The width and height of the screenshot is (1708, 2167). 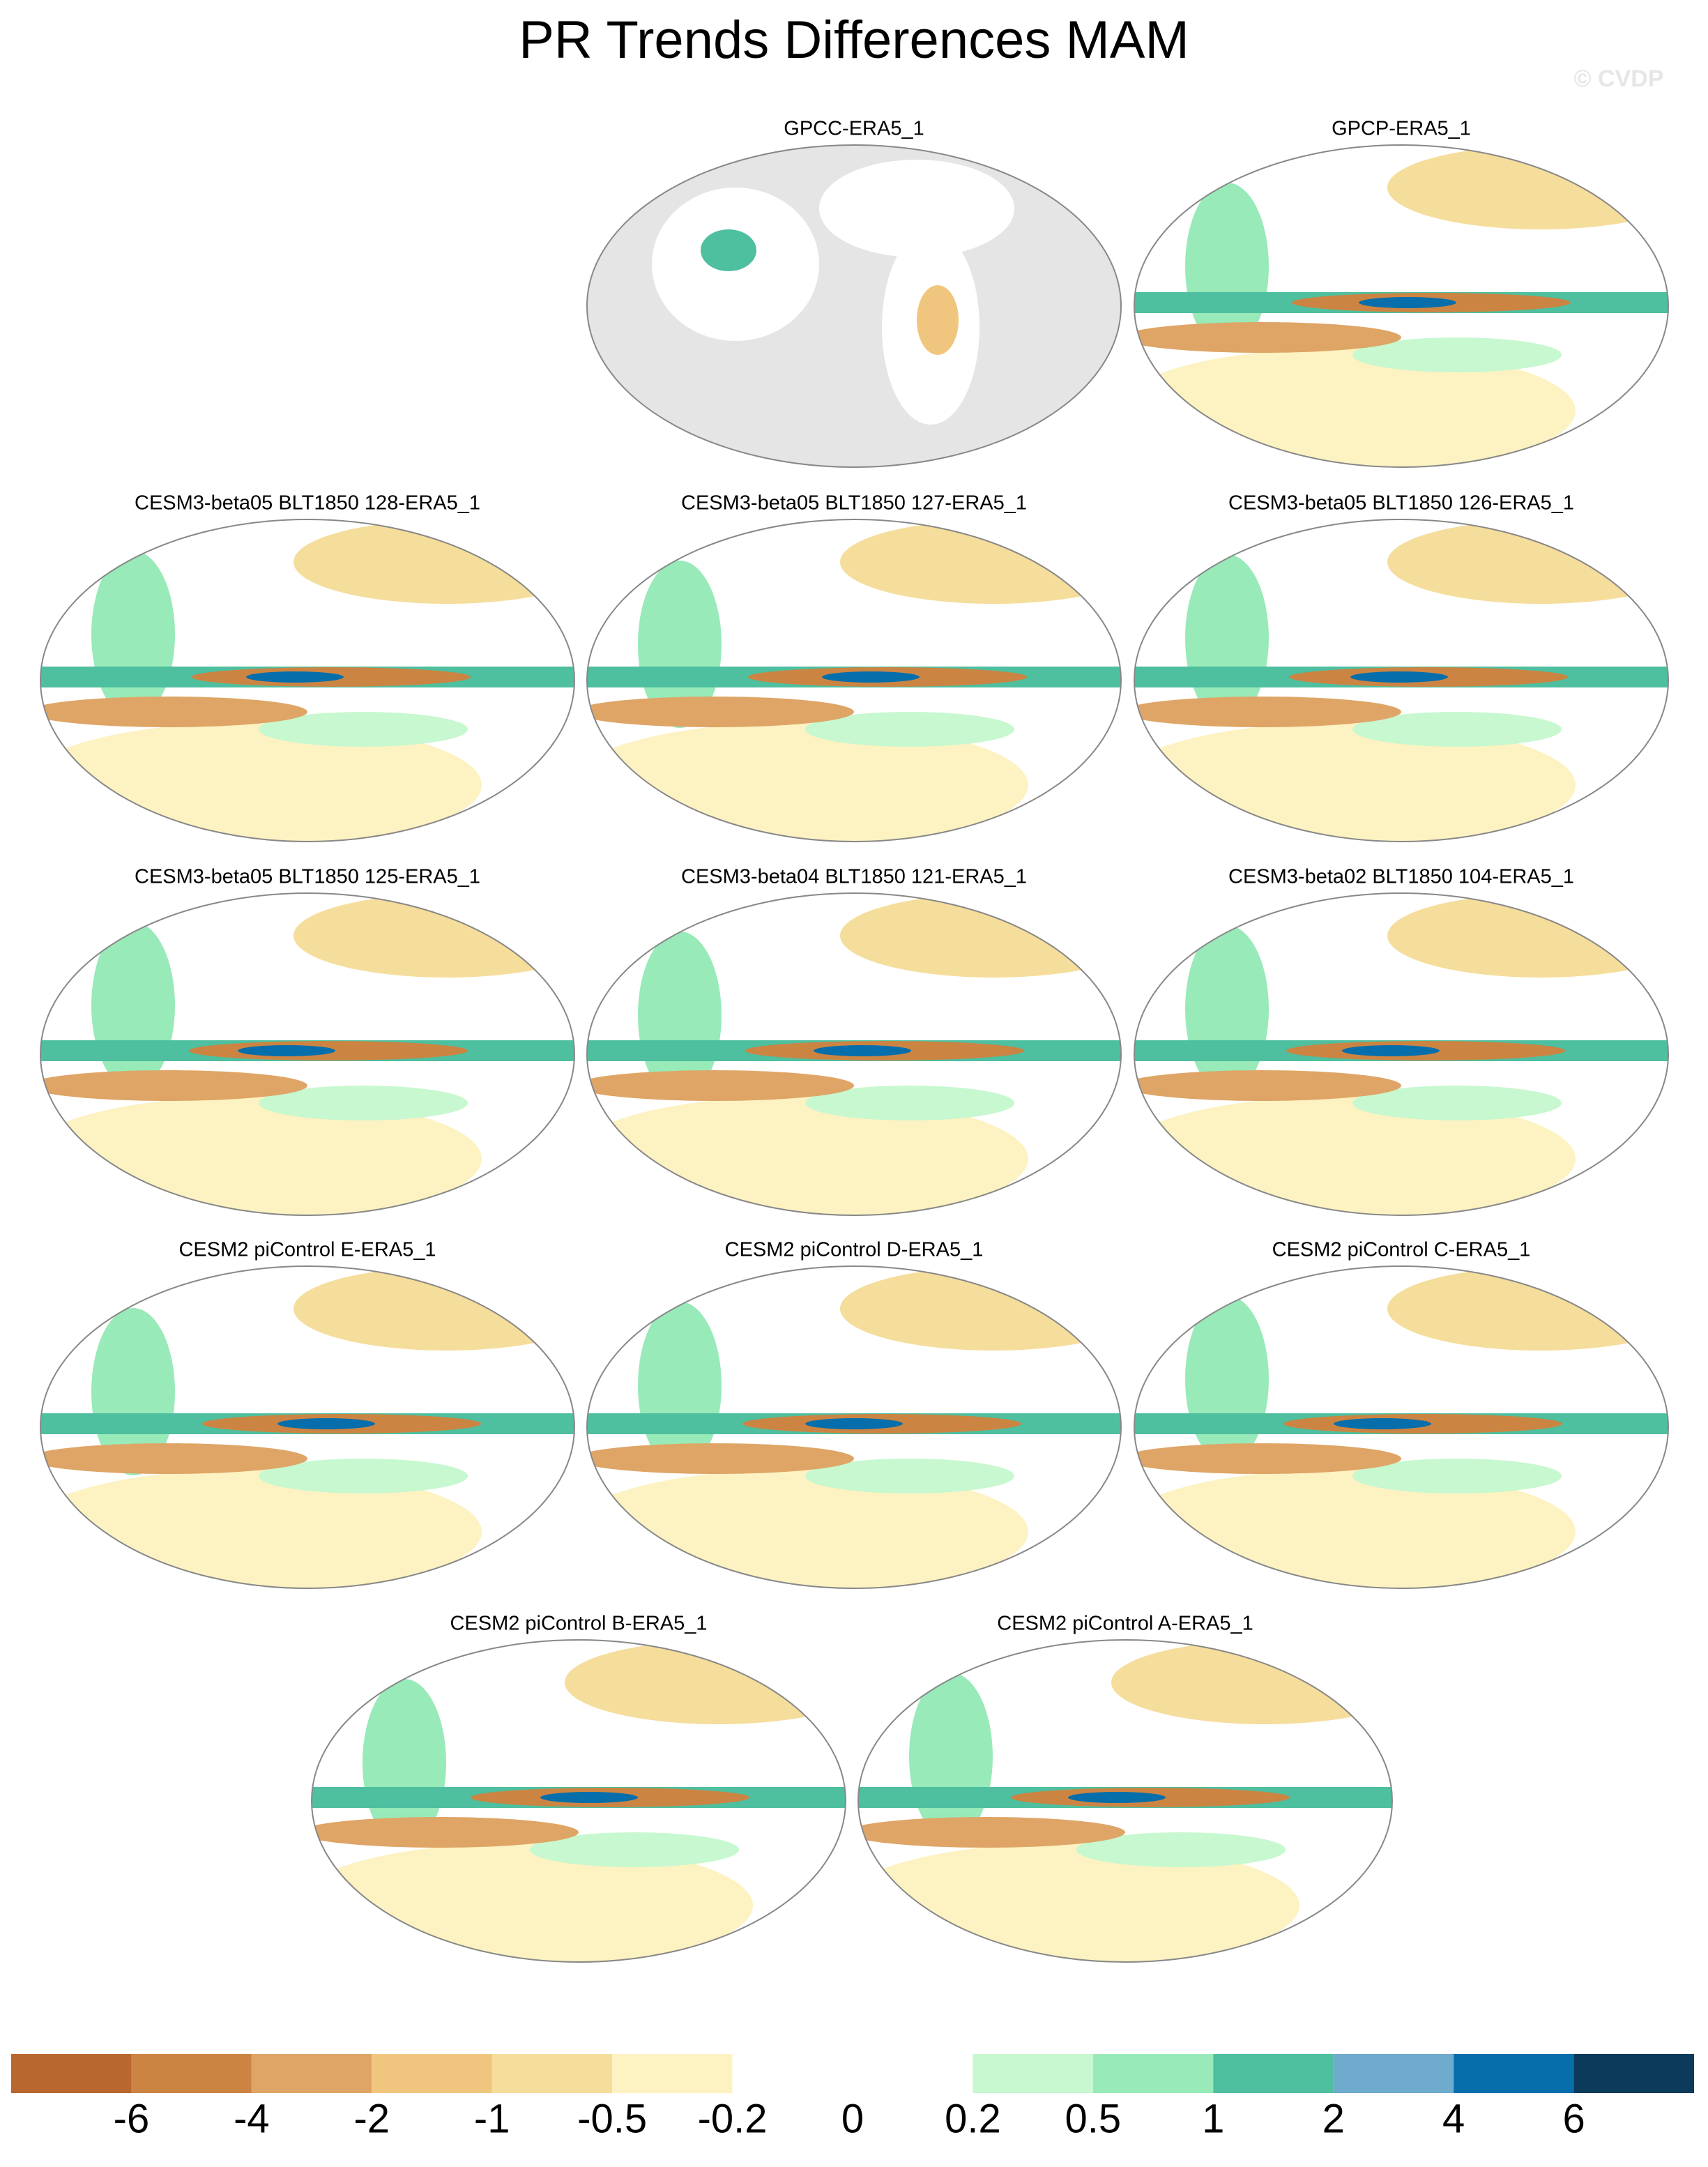 I want to click on colorbar-label: 0, so click(x=852, y=2118).